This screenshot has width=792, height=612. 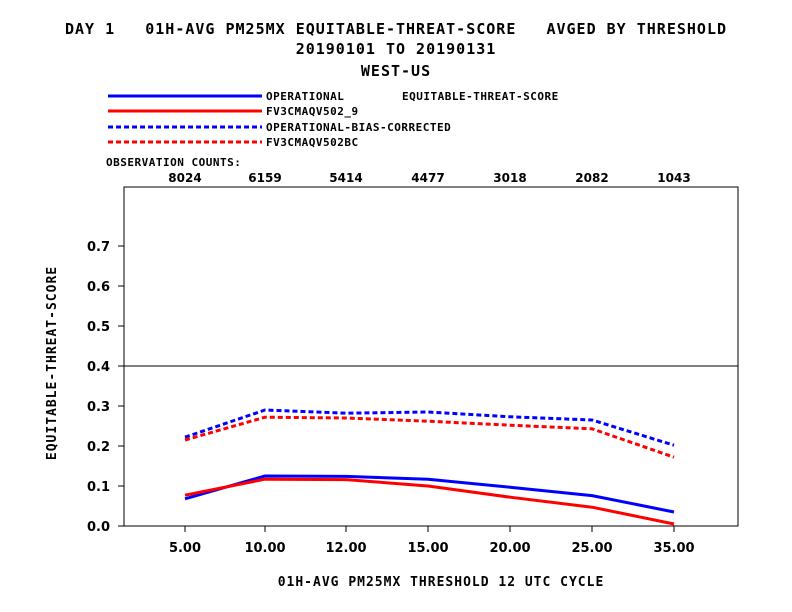 I want to click on y-tick-label: 0.0, so click(x=98, y=527).